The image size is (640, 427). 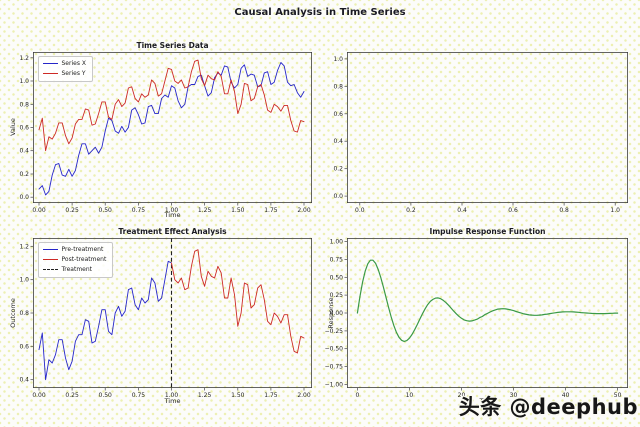 What do you see at coordinates (82, 249) in the screenshot?
I see `legend-label: Pre-treatment` at bounding box center [82, 249].